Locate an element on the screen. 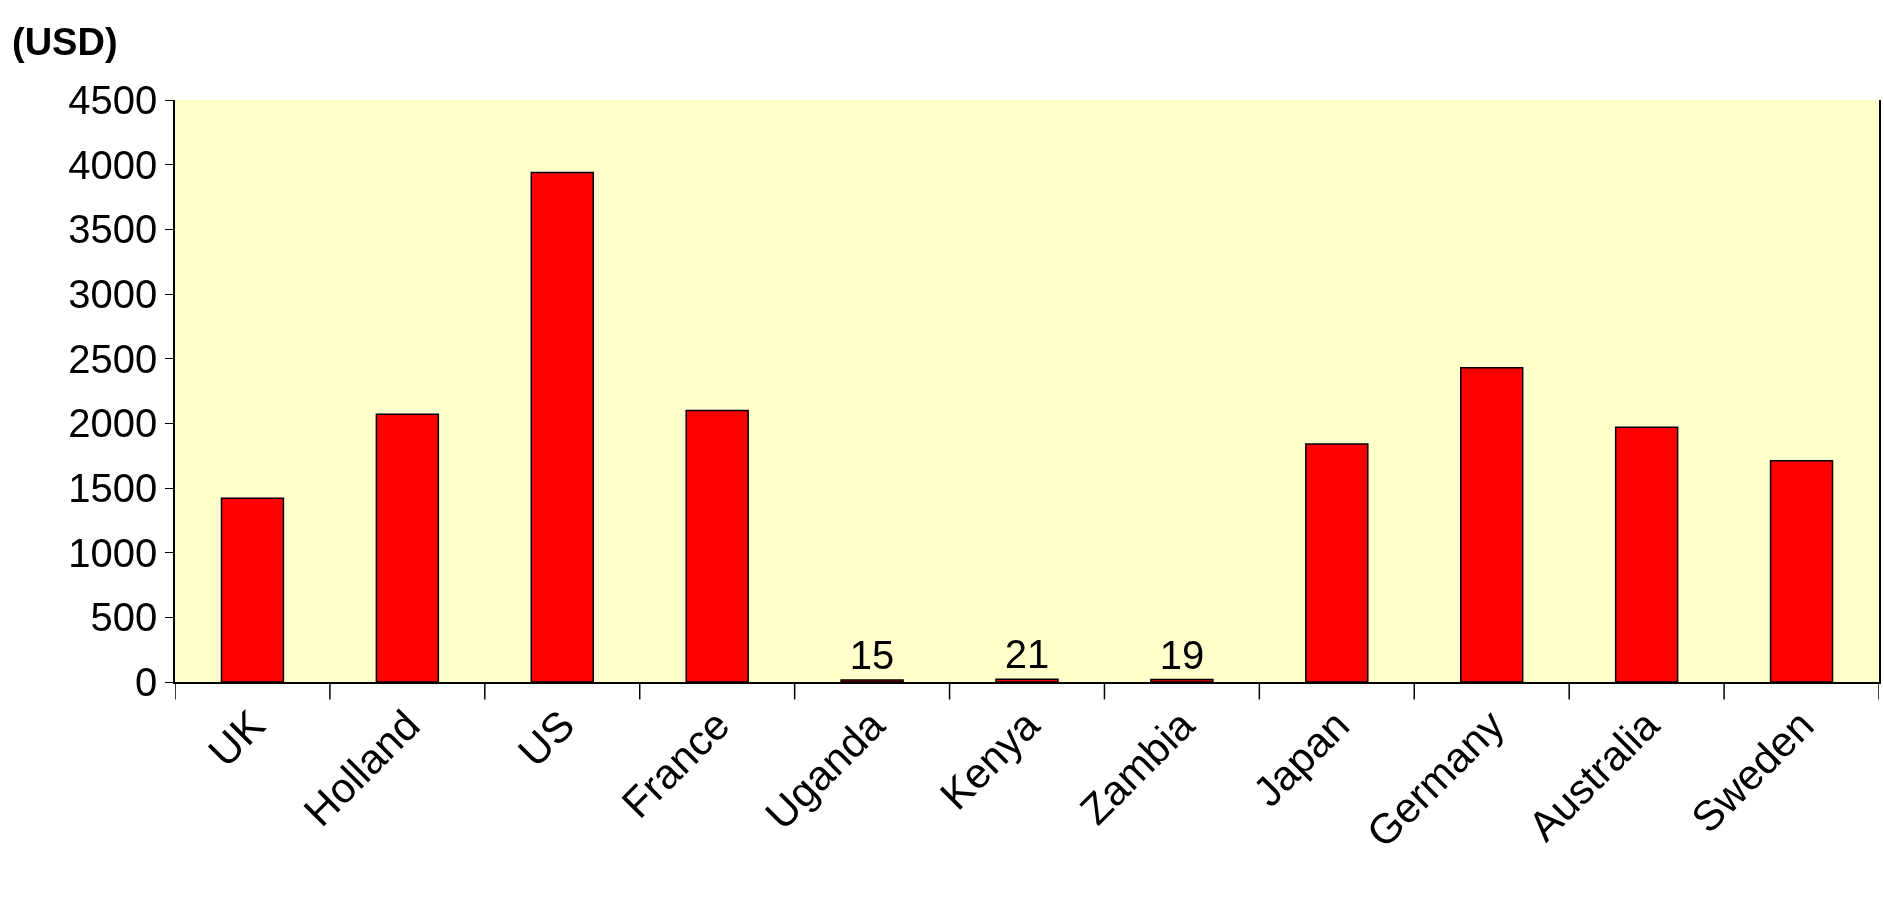  y-tick-label: 2500 is located at coordinates (113, 358).